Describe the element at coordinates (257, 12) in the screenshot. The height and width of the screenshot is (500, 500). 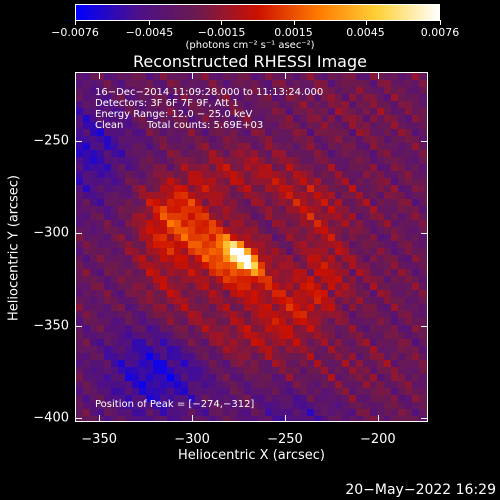
I see `colorbar` at that location.